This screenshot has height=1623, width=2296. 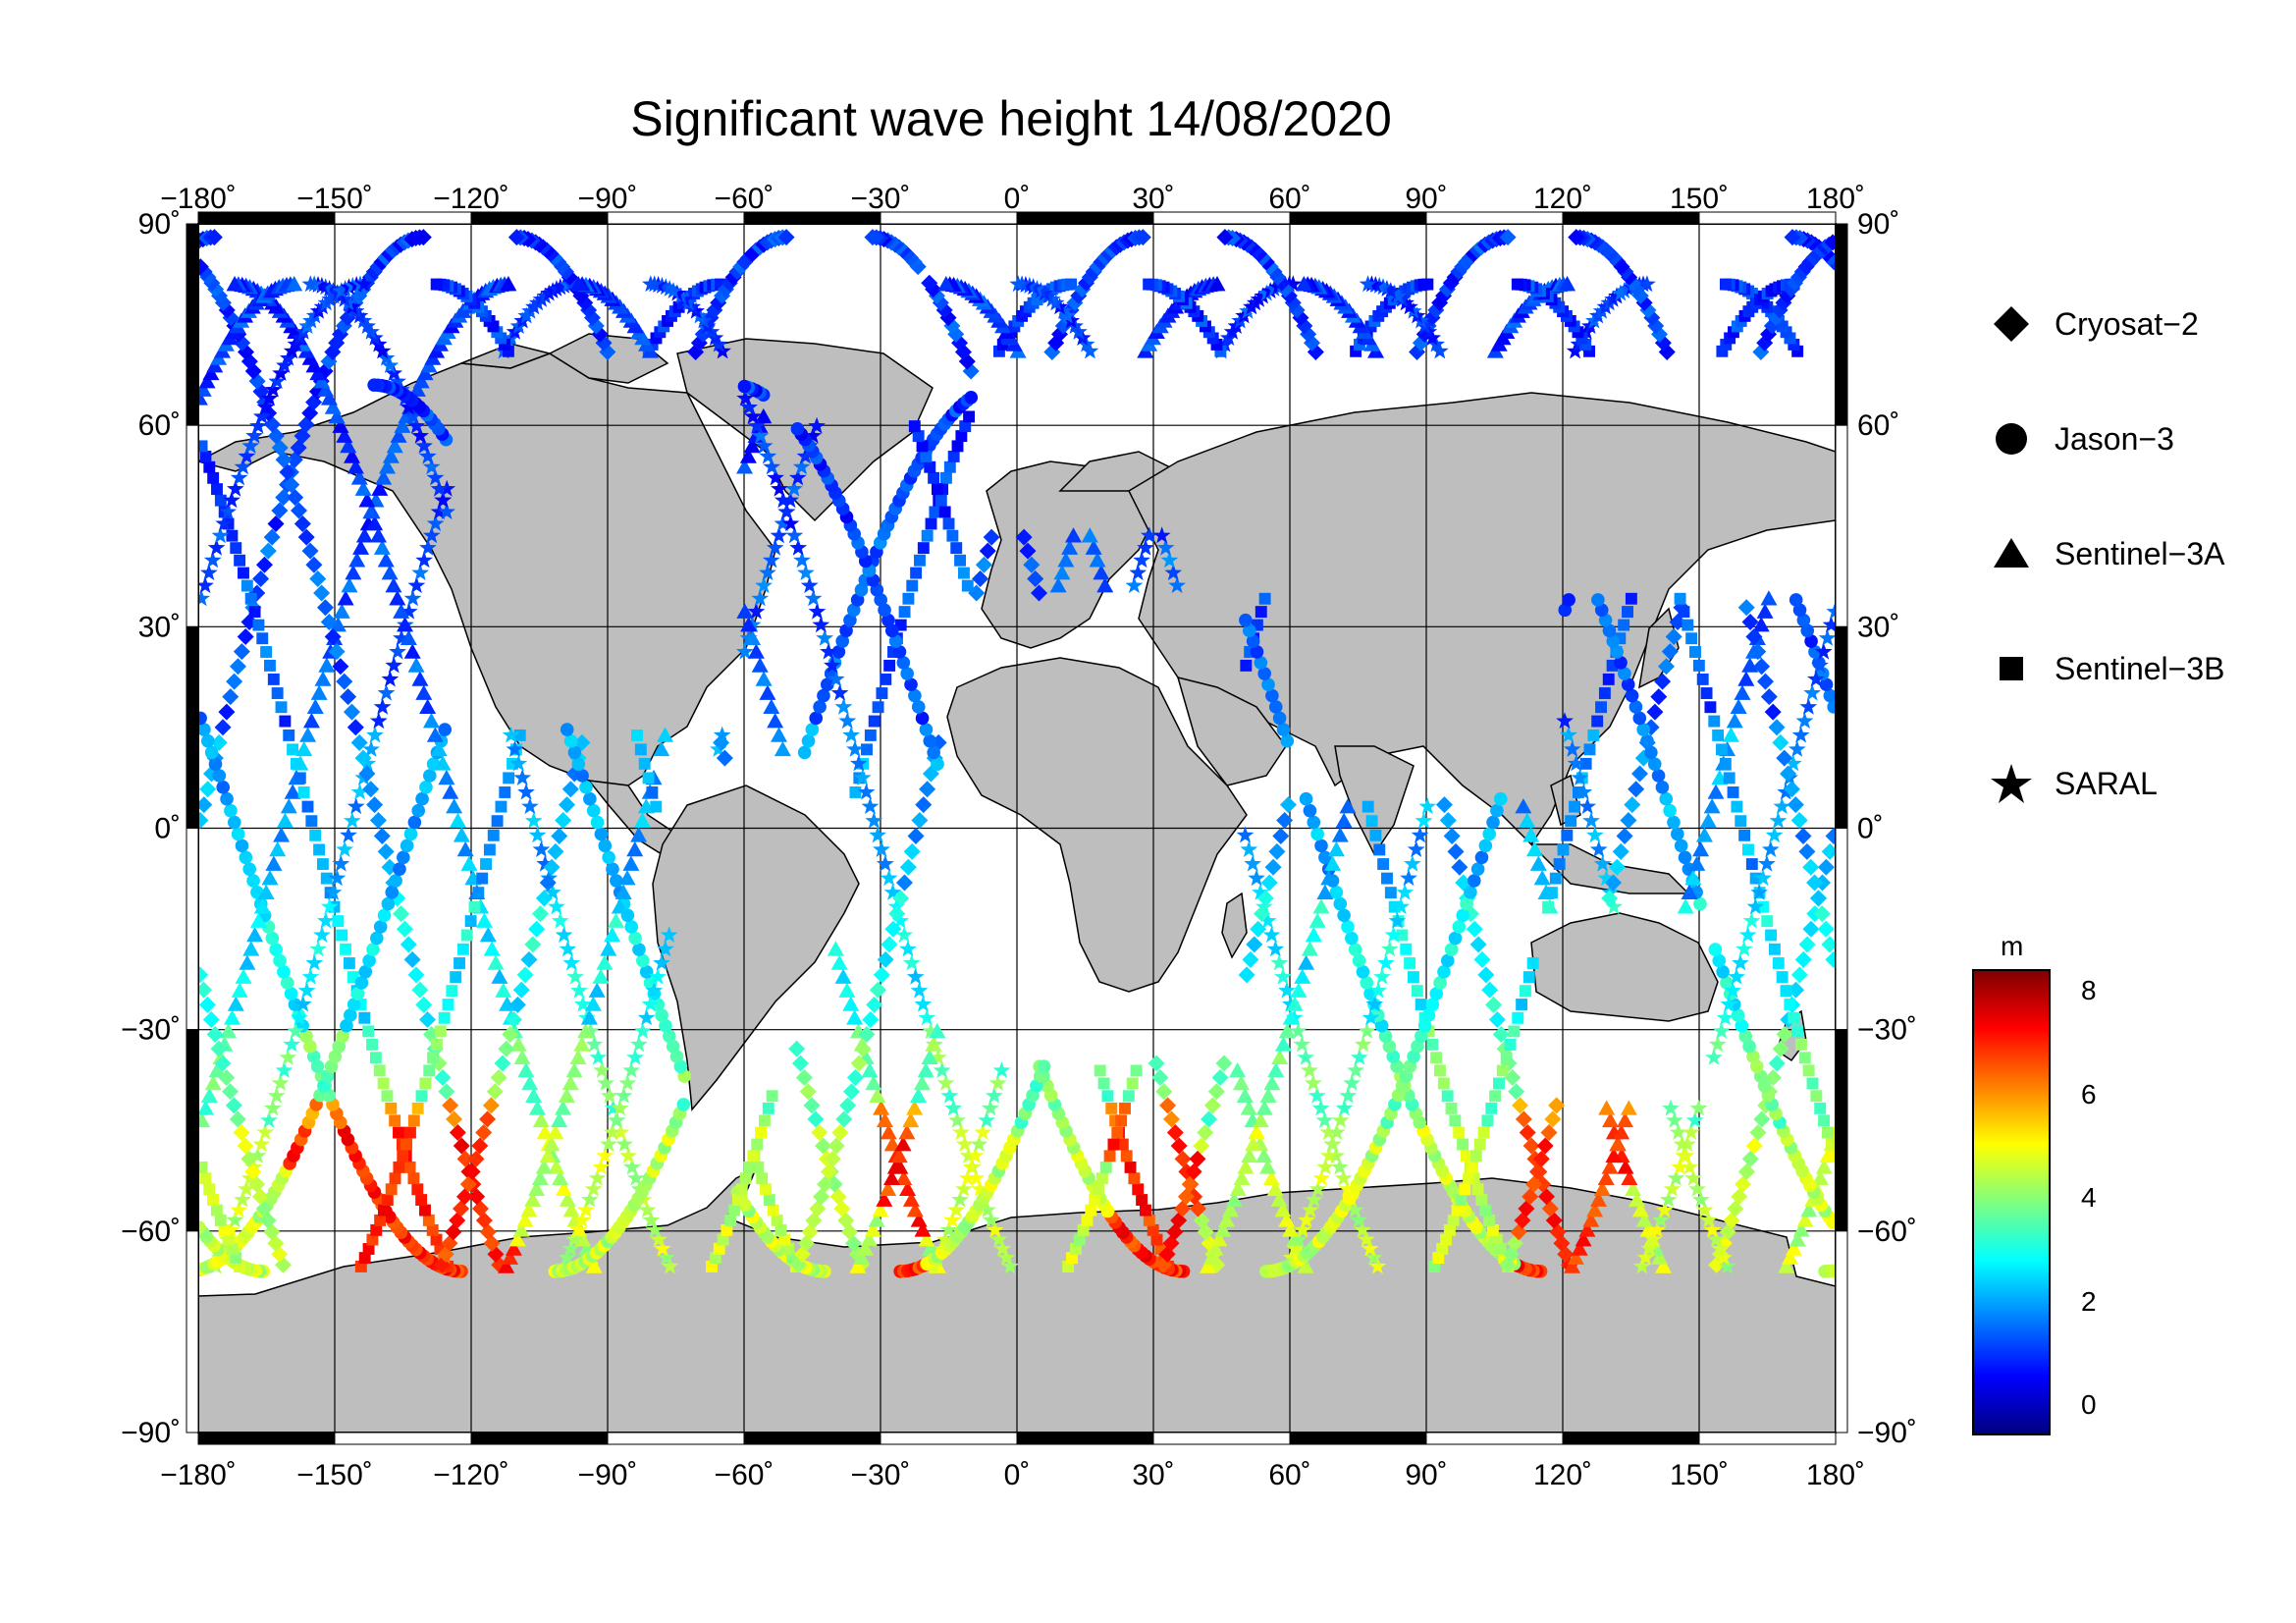 What do you see at coordinates (1426, 199) in the screenshot?
I see `x-tick-label-top: 90˚` at bounding box center [1426, 199].